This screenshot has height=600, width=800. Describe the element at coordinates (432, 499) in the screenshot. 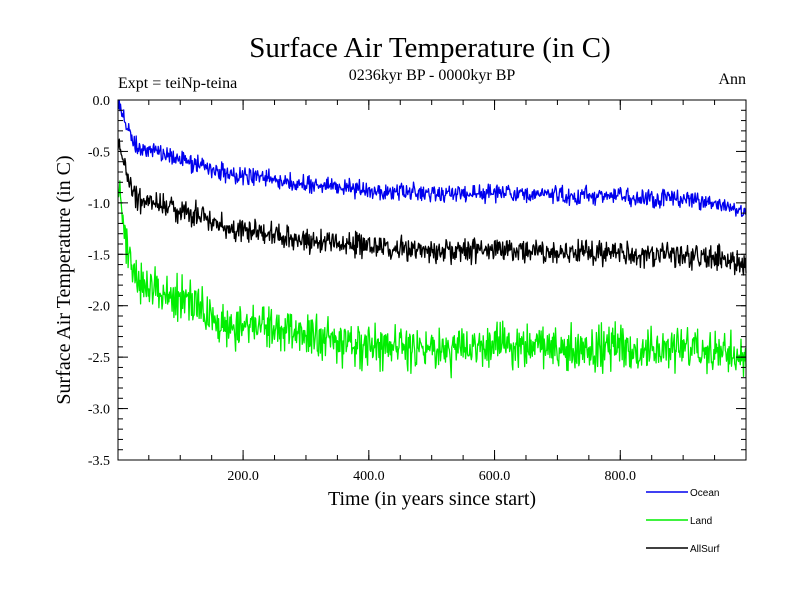

I see `x-axis-label: Time (in years since start)` at that location.